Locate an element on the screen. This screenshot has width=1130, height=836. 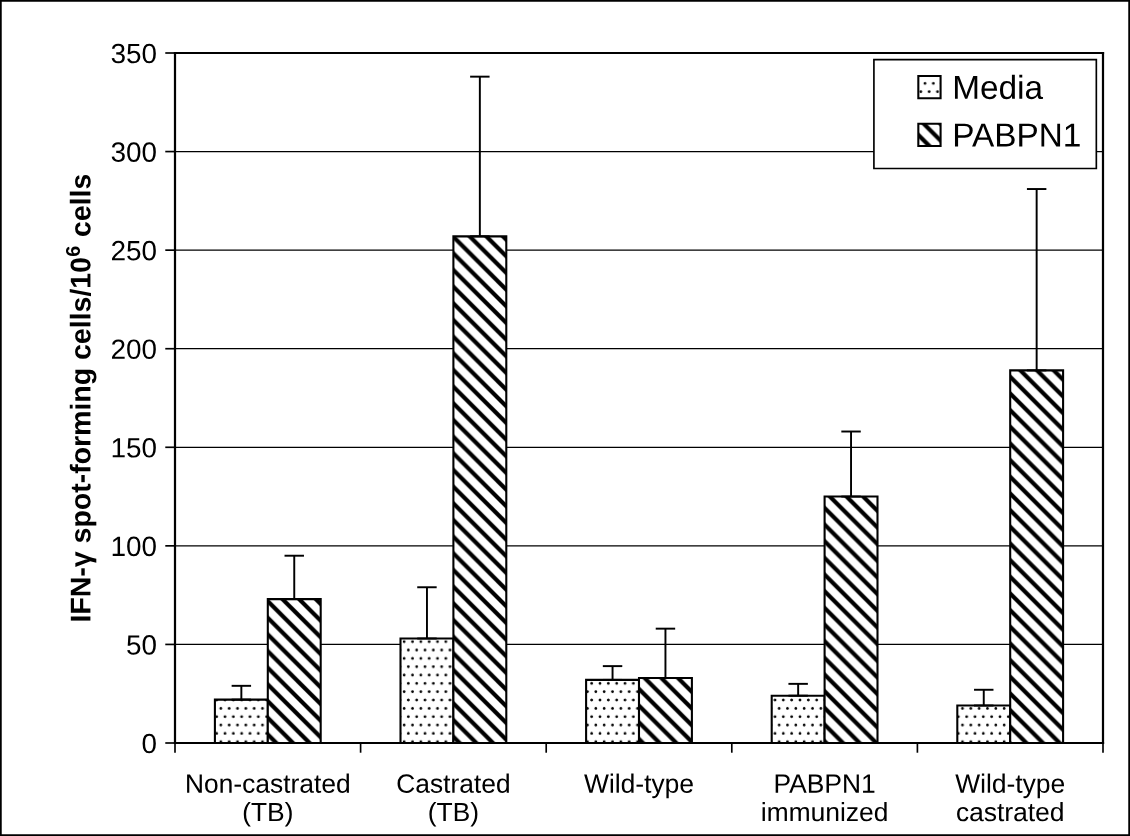
y-tick-label: 300 is located at coordinates (133, 152).